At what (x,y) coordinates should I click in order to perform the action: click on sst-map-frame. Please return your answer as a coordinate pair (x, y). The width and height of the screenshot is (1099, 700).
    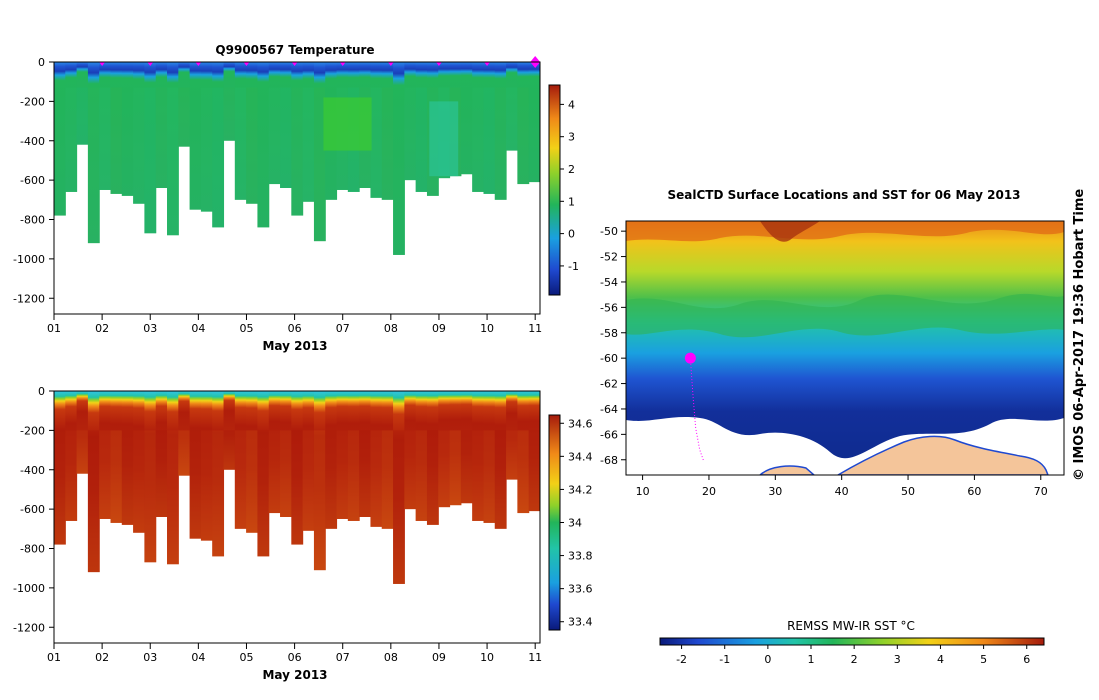
    Looking at the image, I should click on (845, 348).